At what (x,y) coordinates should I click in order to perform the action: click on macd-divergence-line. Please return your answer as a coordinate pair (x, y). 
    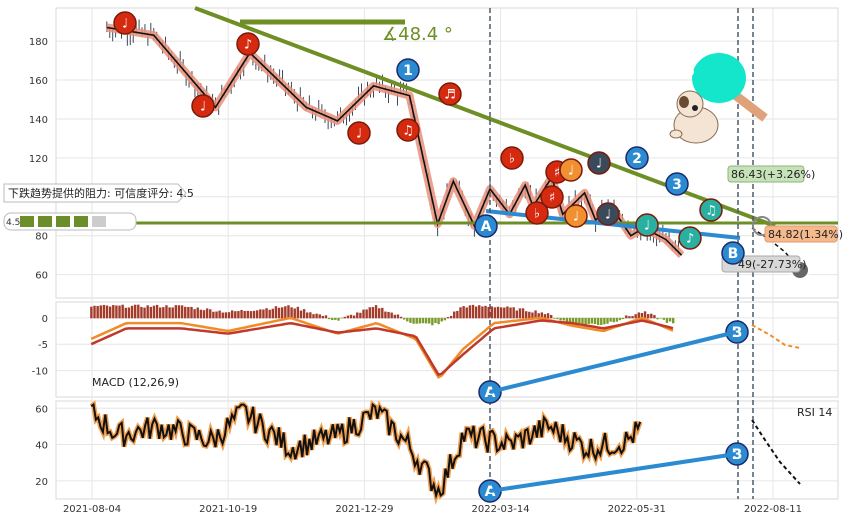
    Looking at the image, I should click on (613, 362).